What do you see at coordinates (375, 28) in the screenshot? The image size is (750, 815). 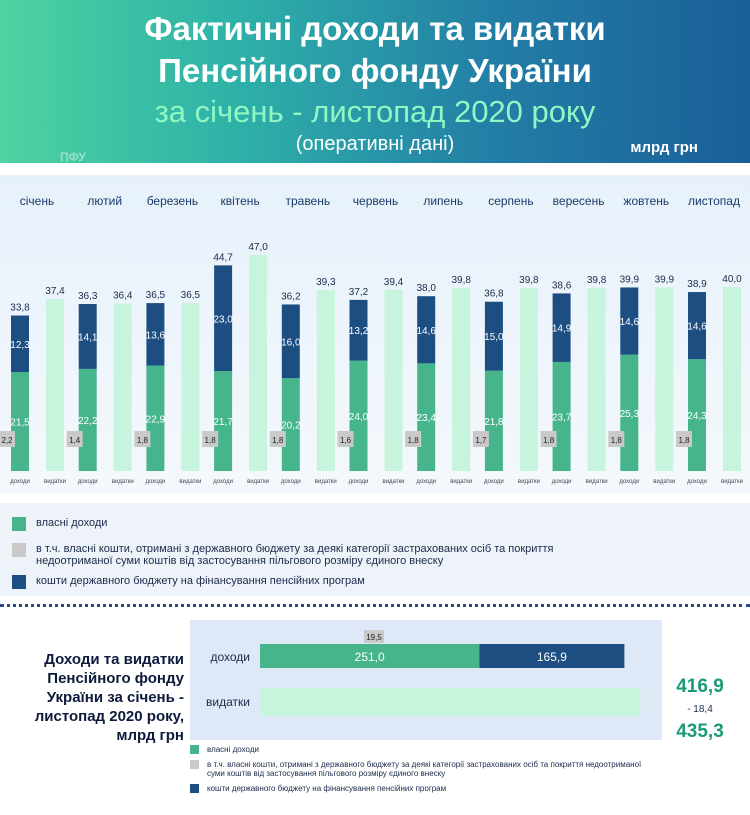 I see `title-line-1: Фактичні доходи та видатки` at bounding box center [375, 28].